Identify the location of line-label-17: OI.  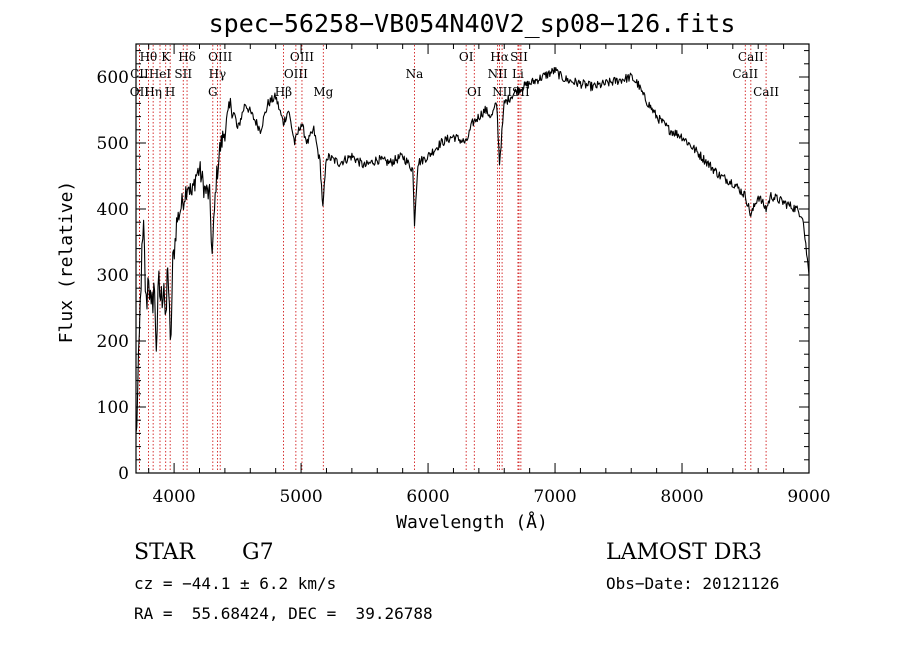
(466, 57).